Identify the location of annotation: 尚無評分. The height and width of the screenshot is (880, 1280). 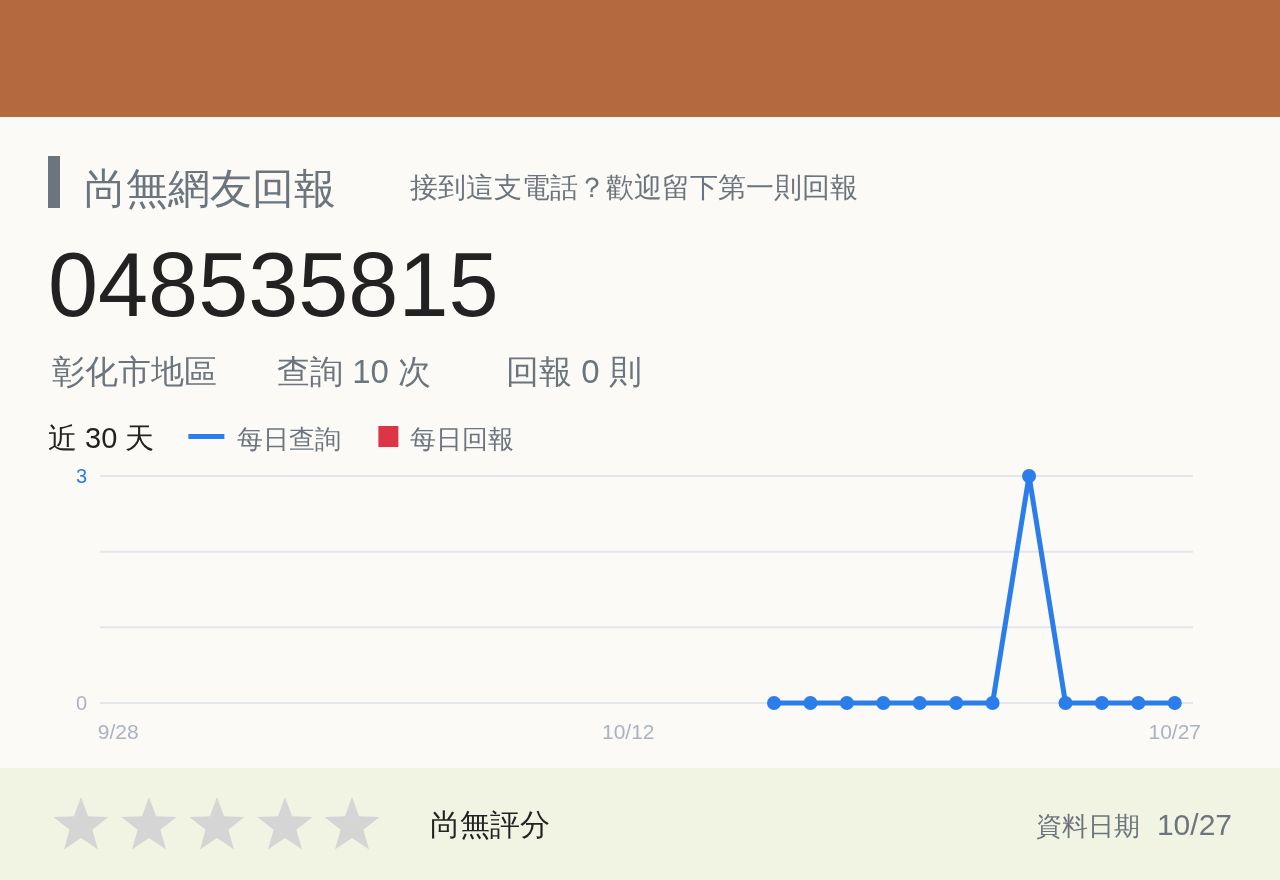
(490, 824).